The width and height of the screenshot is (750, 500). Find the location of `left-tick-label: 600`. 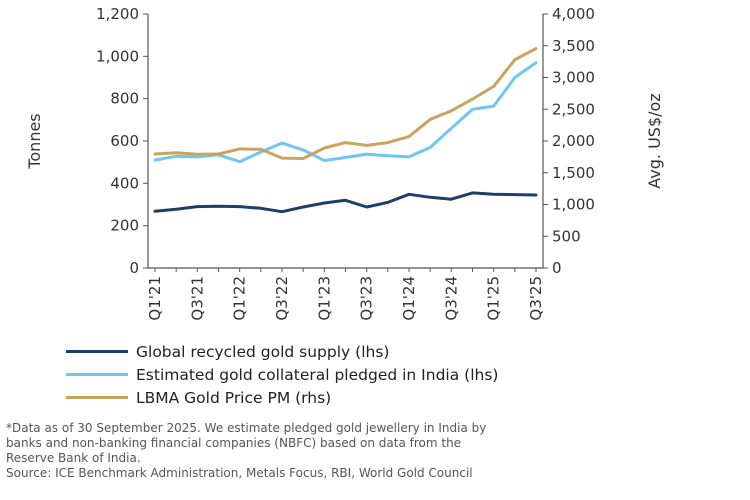

left-tick-label: 600 is located at coordinates (124, 141).